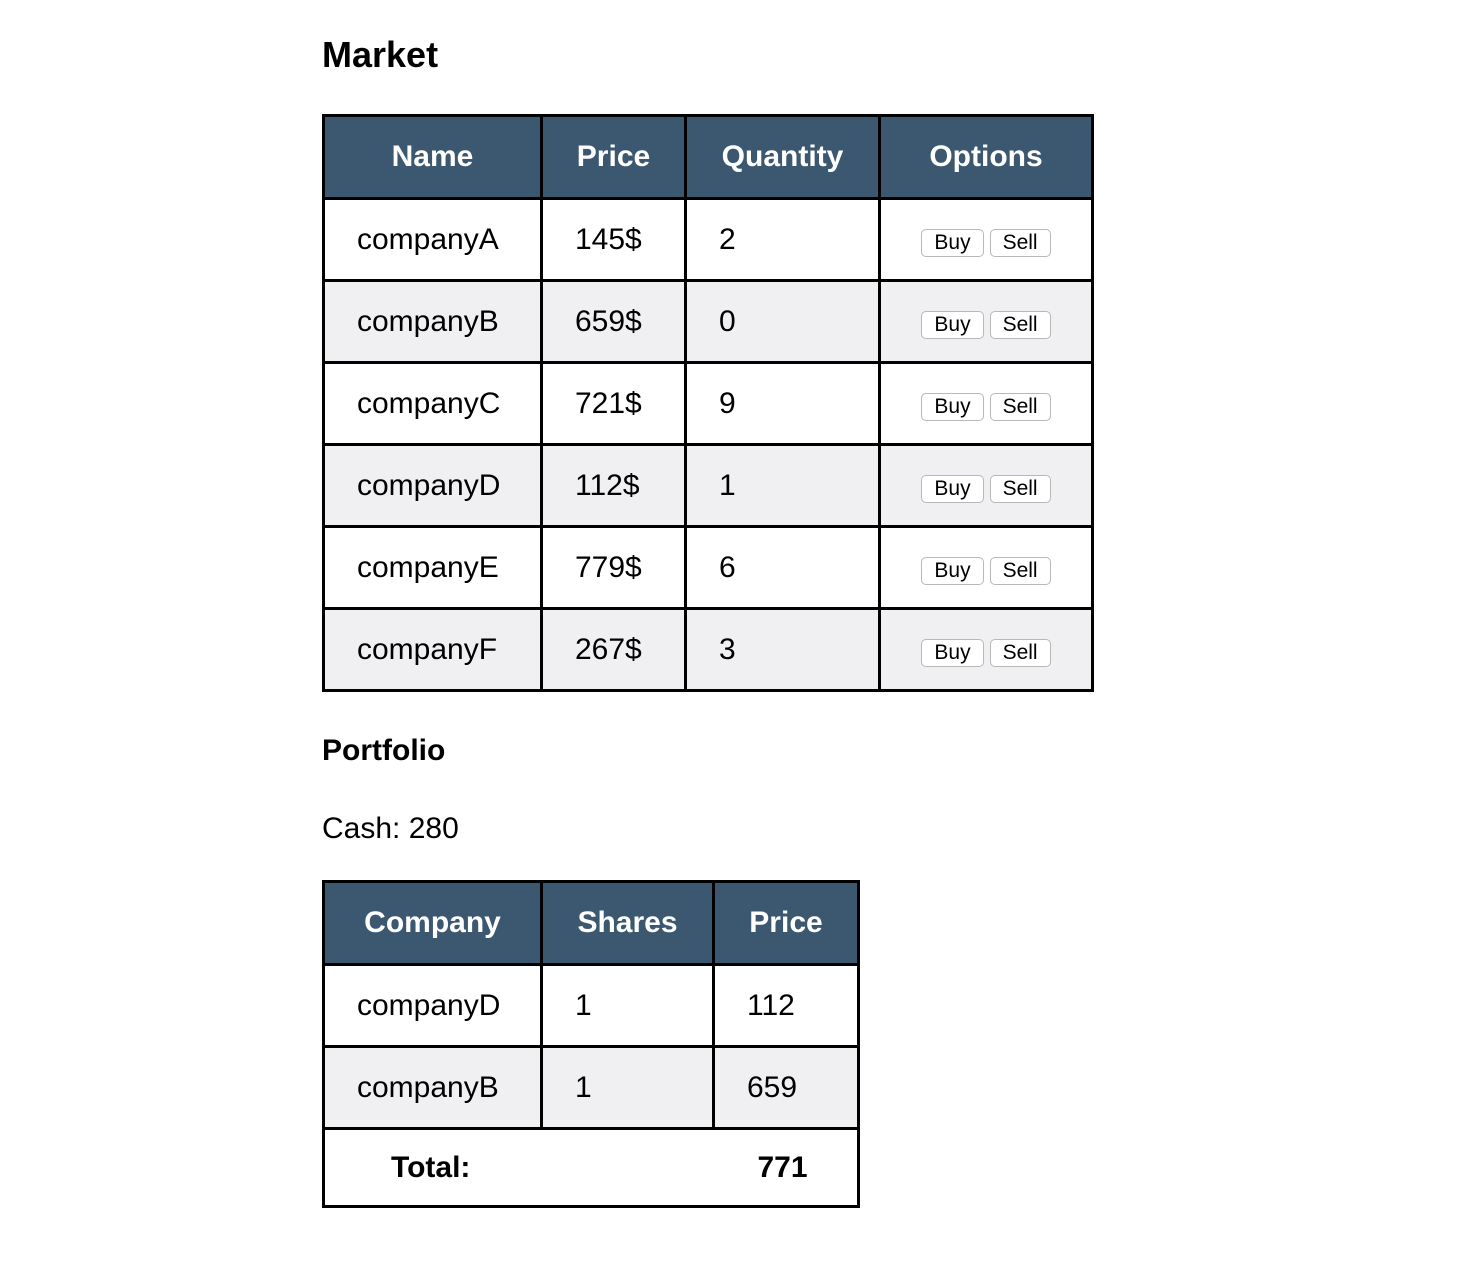 Image resolution: width=1458 pixels, height=1288 pixels. Describe the element at coordinates (786, 1005) in the screenshot. I see `portfolio-cell-price: 112` at that location.